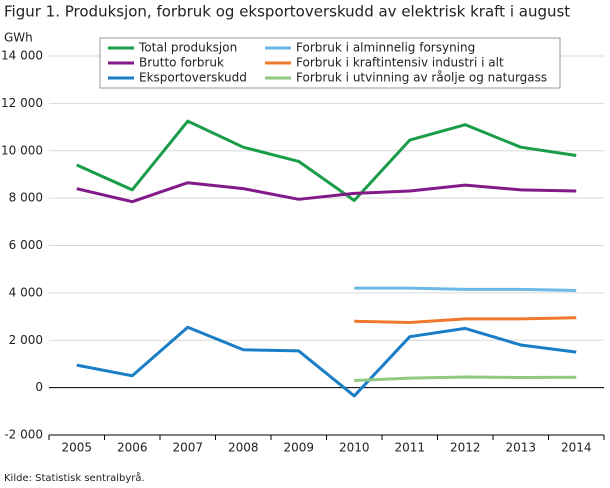  I want to click on legend-label: Brutto forbruk, so click(181, 63).